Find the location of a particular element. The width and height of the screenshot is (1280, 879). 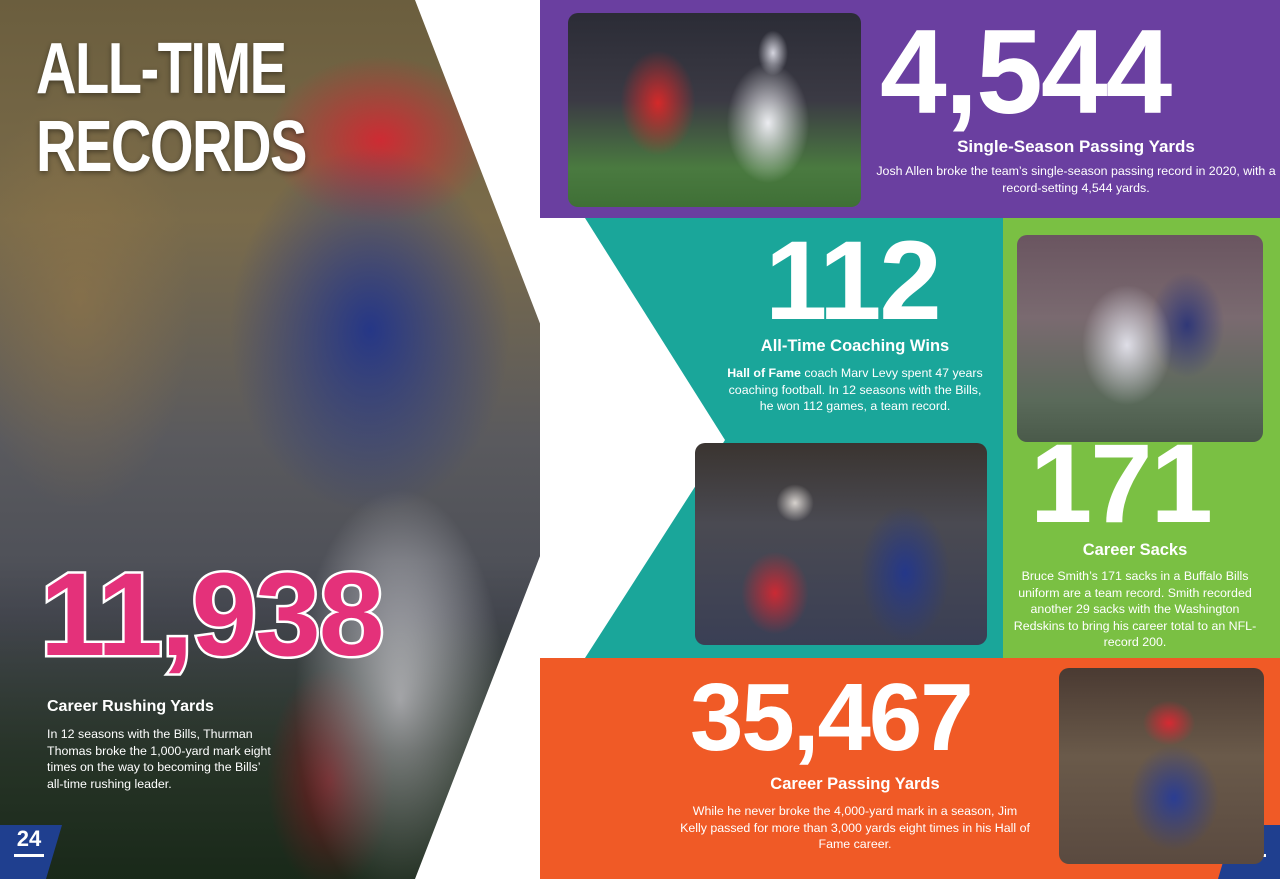

career-passing-number: 35,467 is located at coordinates (832, 717).